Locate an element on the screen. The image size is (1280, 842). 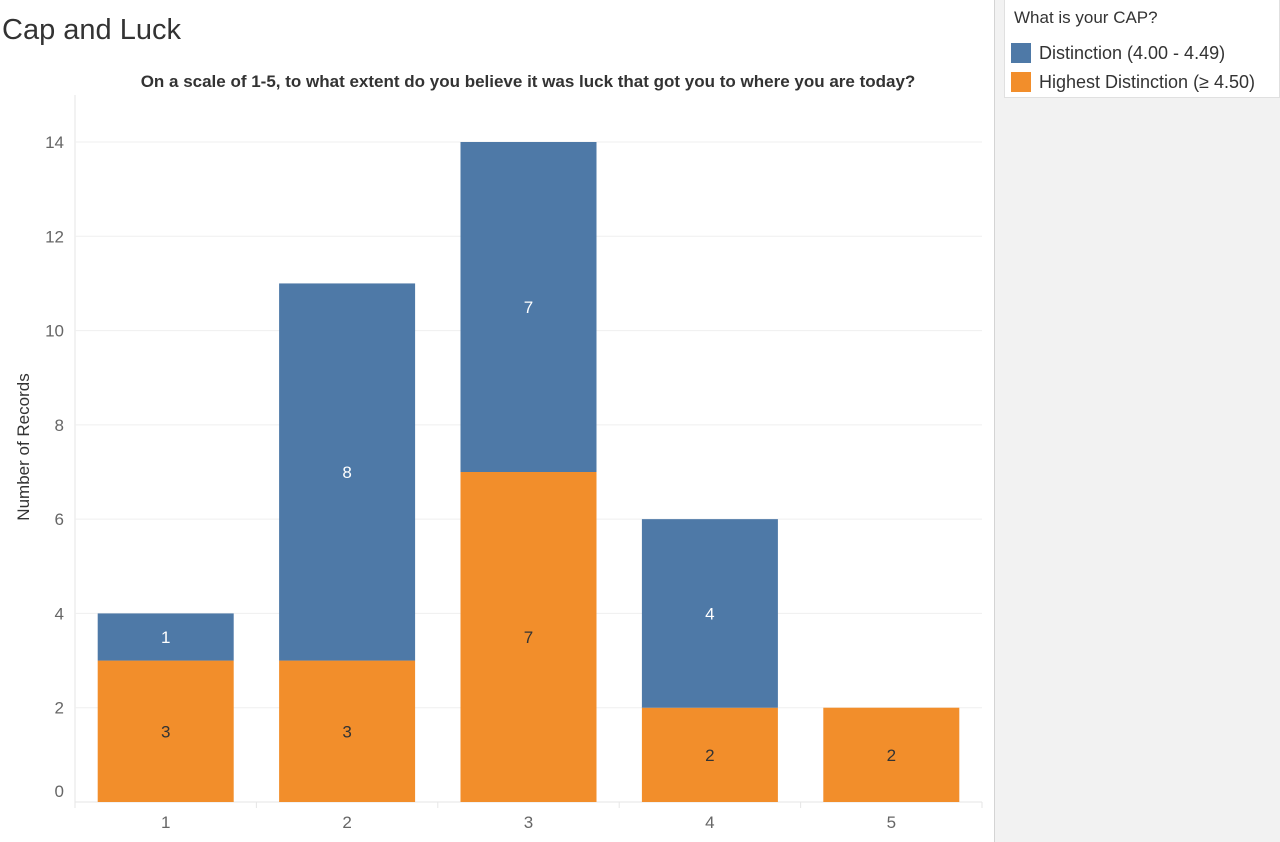
bar-data-label: 4 is located at coordinates (709, 613).